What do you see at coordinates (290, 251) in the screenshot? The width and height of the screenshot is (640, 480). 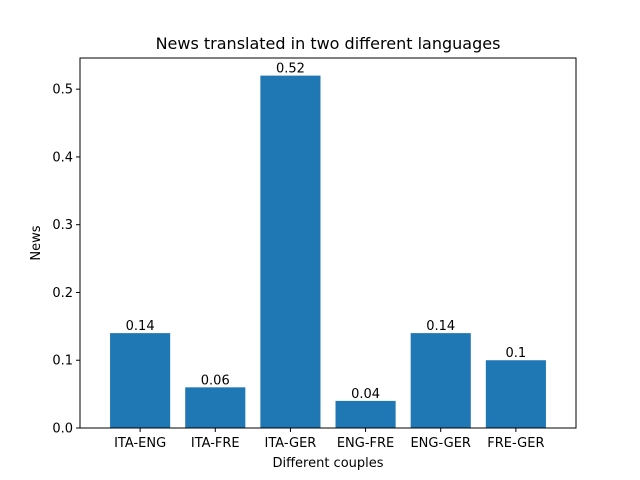 I see `bar-ita-ger` at bounding box center [290, 251].